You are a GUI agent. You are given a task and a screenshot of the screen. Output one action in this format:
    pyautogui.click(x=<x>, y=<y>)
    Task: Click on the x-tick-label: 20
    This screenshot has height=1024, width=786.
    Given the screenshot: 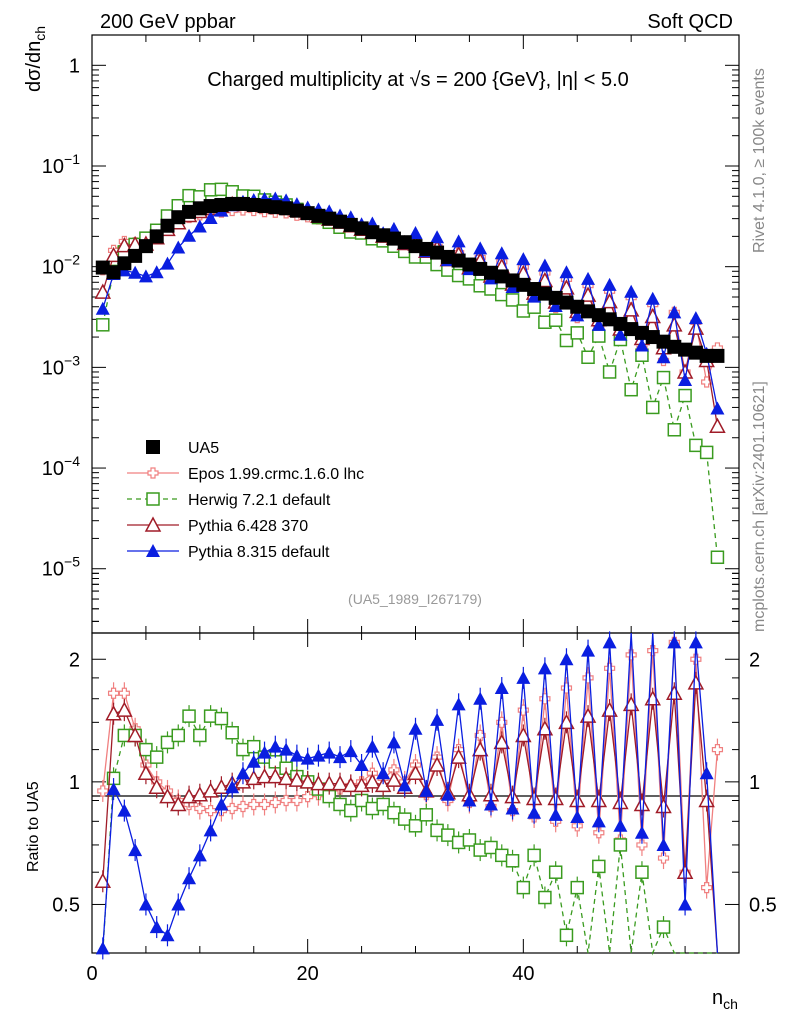 What is the action you would take?
    pyautogui.click(x=308, y=974)
    